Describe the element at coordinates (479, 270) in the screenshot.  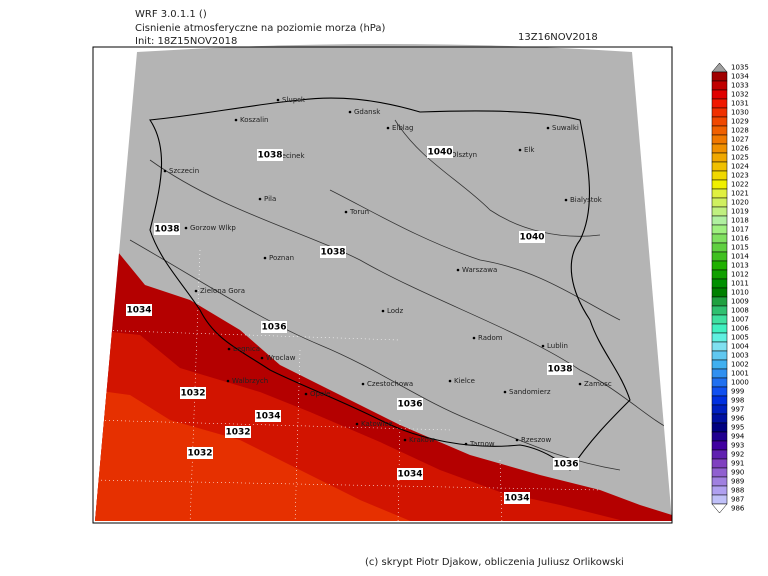
I see `city-label: Warszawa` at that location.